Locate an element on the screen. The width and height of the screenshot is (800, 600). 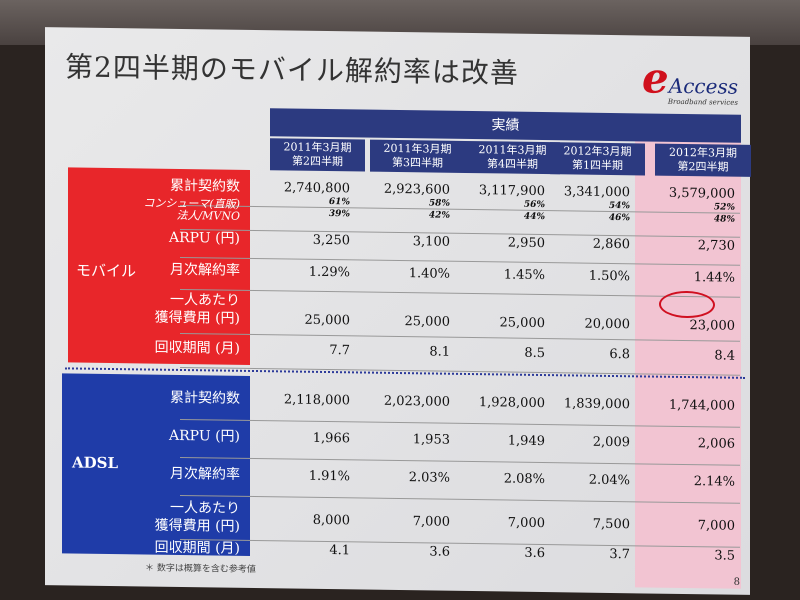
table-cell: 3.5 is located at coordinates (724, 556).